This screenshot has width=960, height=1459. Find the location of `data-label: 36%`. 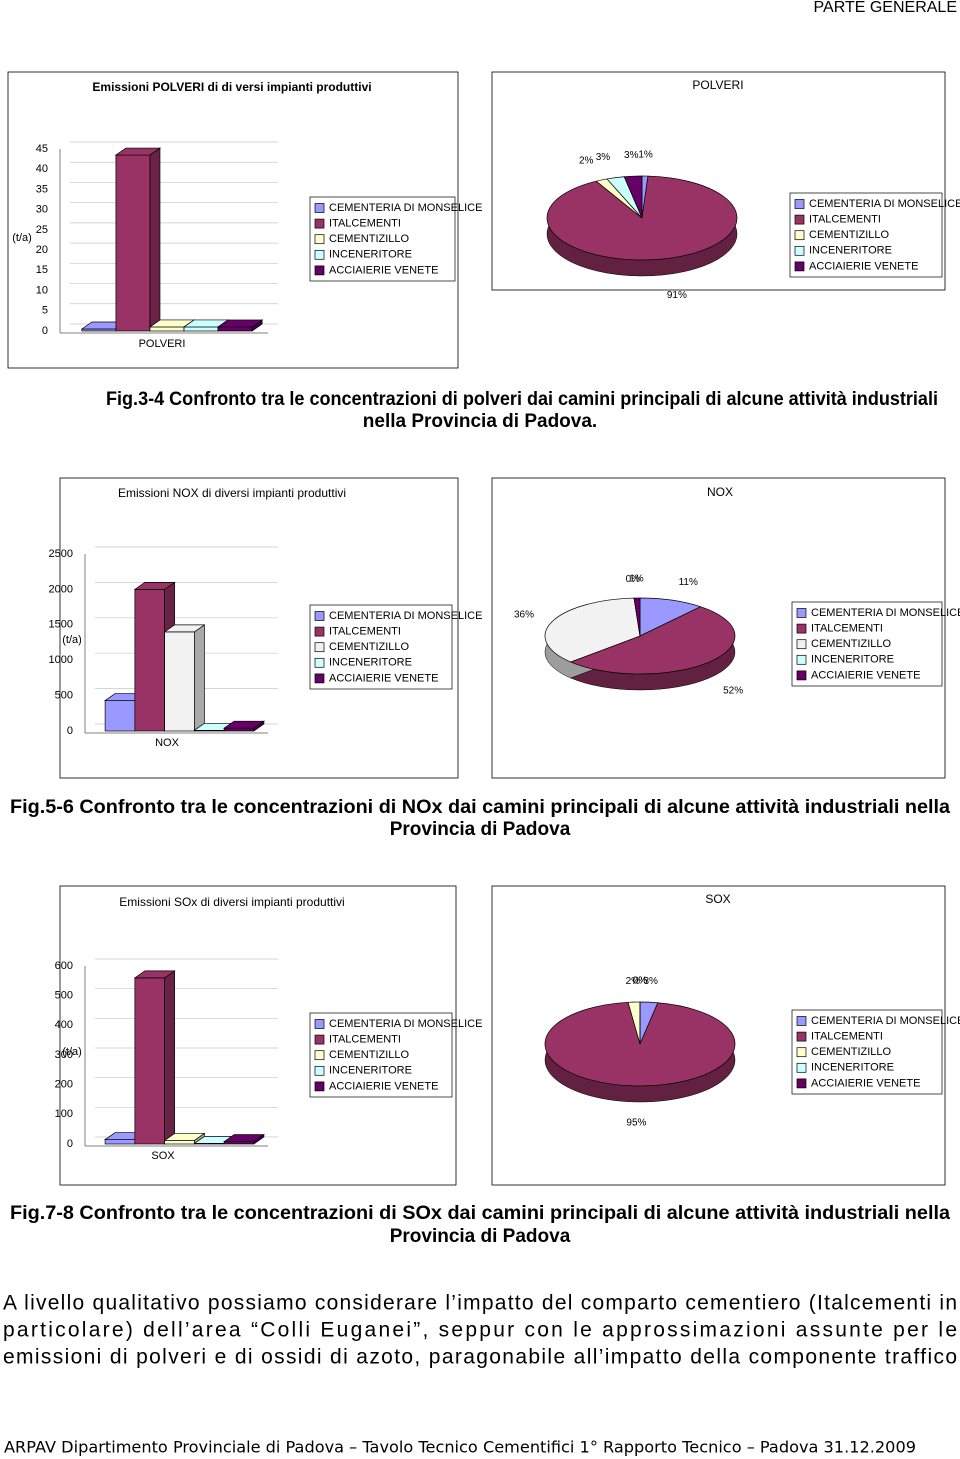

data-label: 36% is located at coordinates (524, 615).